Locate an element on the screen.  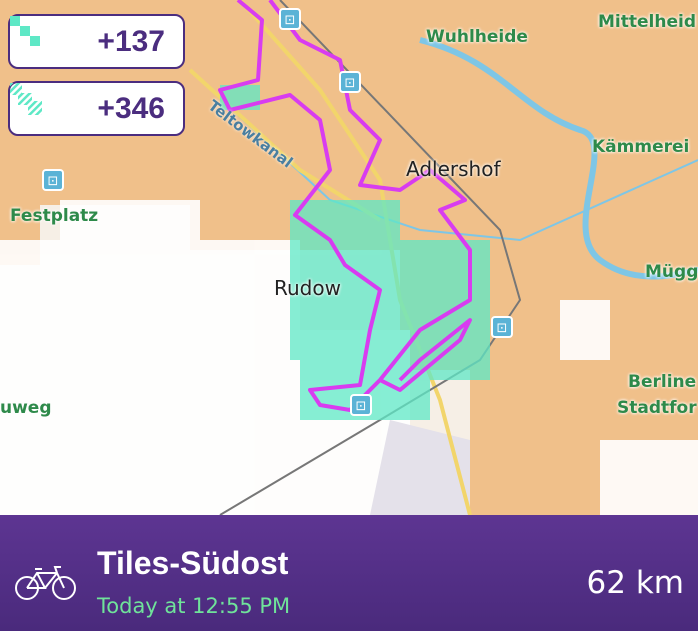
visited-tiles-striped-icon is located at coordinates (26, 99).